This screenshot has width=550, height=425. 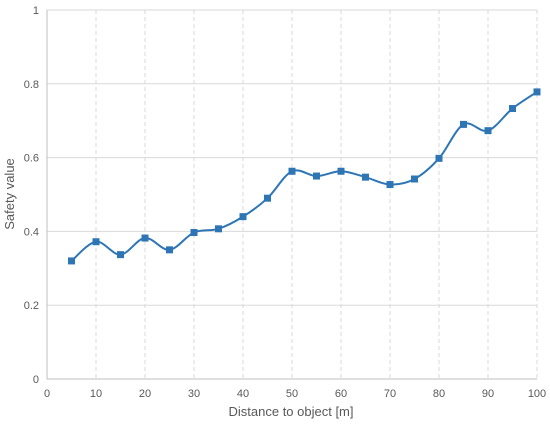 What do you see at coordinates (36, 11) in the screenshot?
I see `y-tick-label: 1` at bounding box center [36, 11].